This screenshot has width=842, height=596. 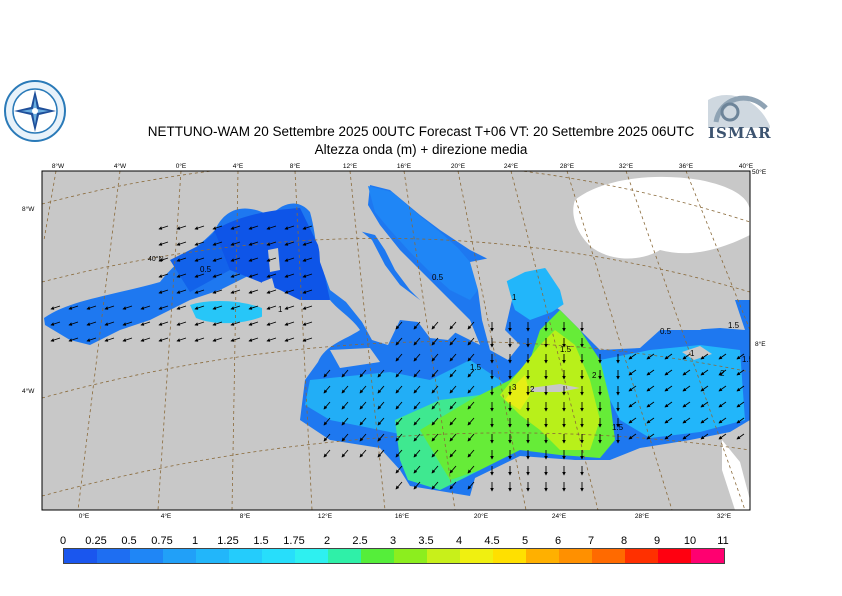 What do you see at coordinates (129, 541) in the screenshot?
I see `legend-label: 0.5` at bounding box center [129, 541].